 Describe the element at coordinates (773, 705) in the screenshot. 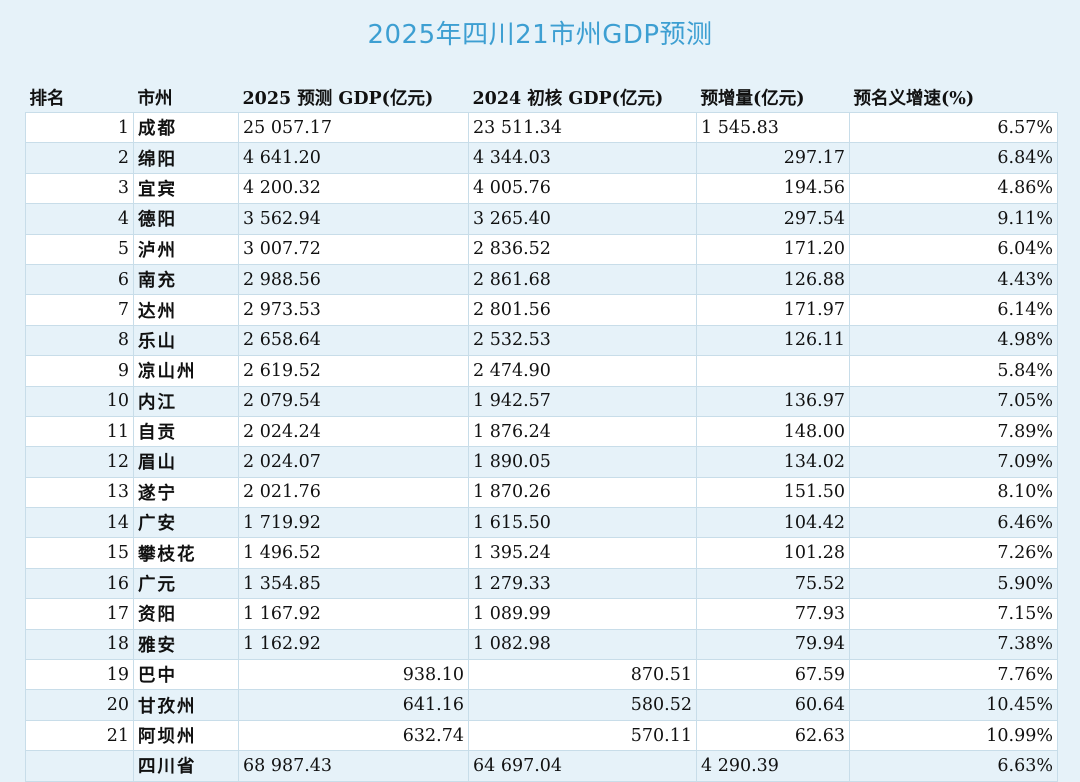

I see `increase-cell: 60.64` at that location.